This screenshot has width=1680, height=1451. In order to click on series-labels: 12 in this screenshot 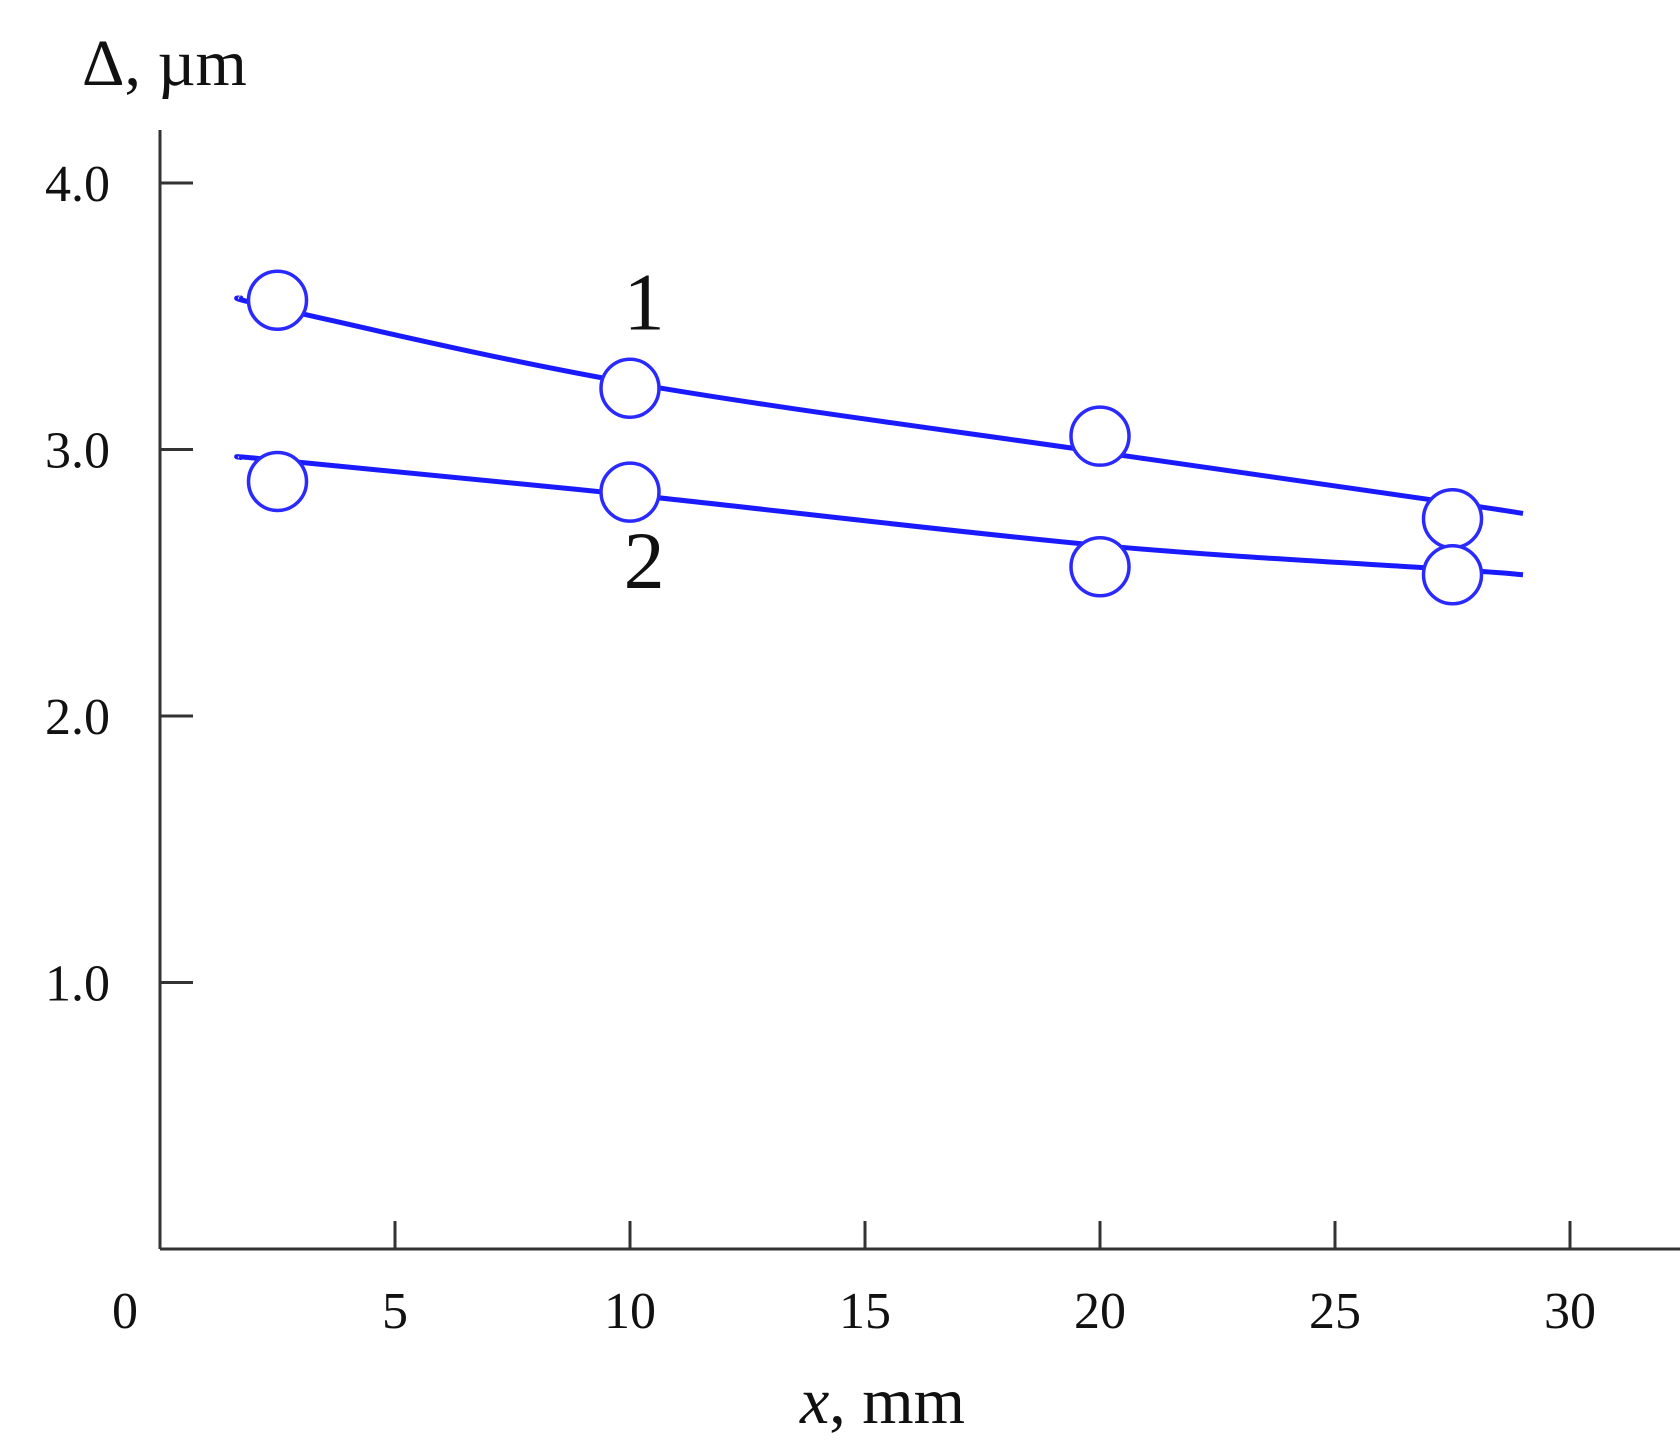, I will do `click(644, 432)`.